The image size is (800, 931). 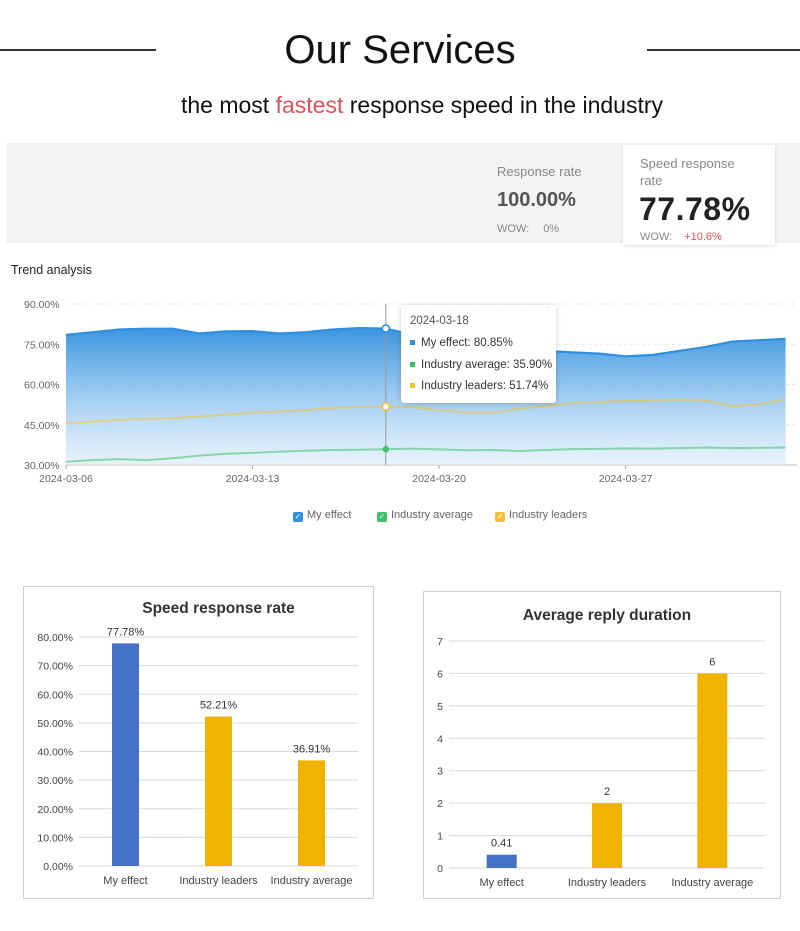 What do you see at coordinates (55, 781) in the screenshot?
I see `bar-y-tick: 30.00%` at bounding box center [55, 781].